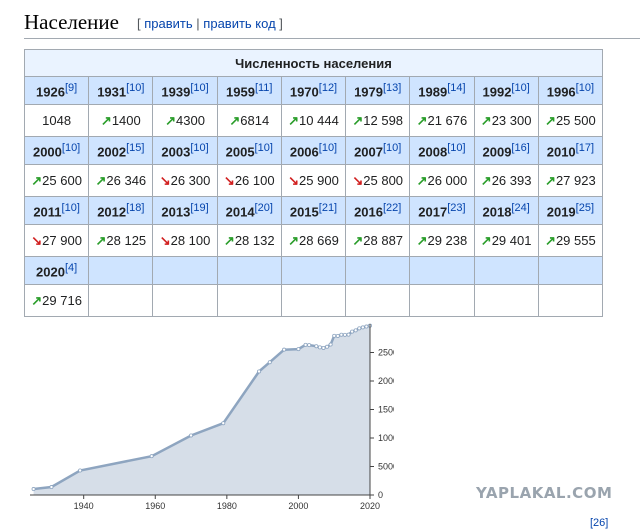 The image size is (640, 529). Describe the element at coordinates (135, 147) in the screenshot. I see `reference-link: [15]` at that location.